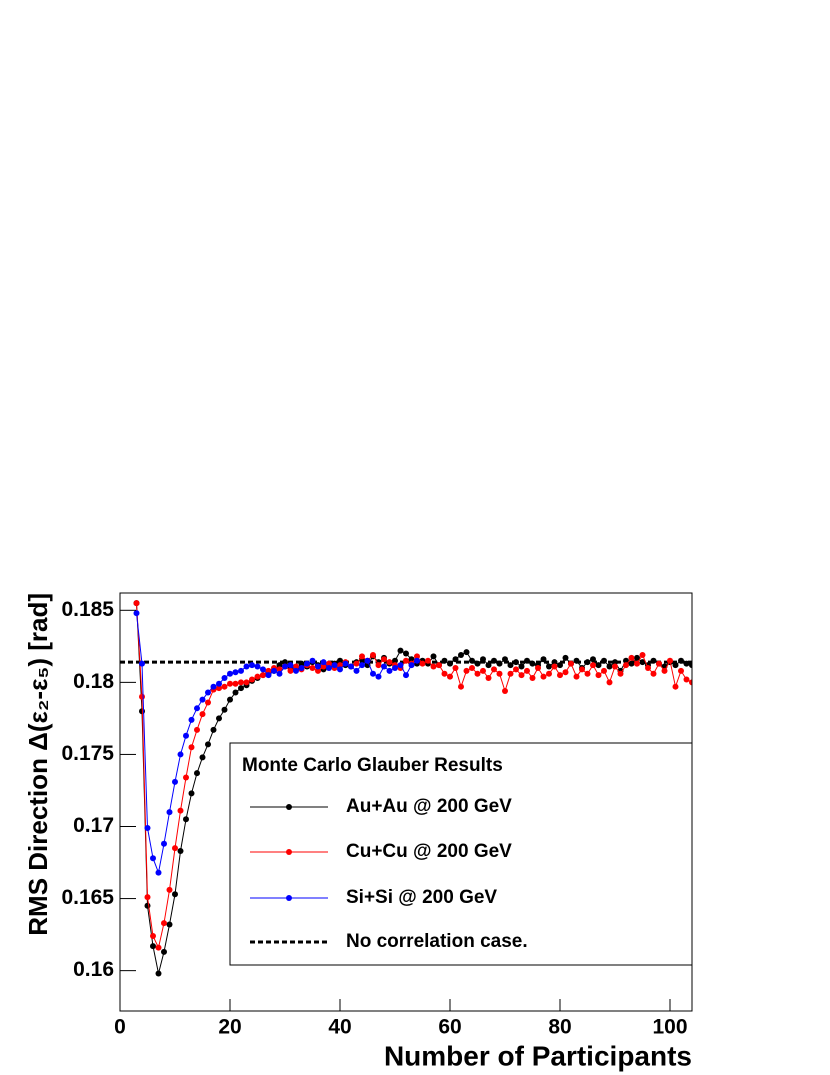 The image size is (830, 1075). What do you see at coordinates (559, 1027) in the screenshot?
I see `x-tick-label: 80` at bounding box center [559, 1027].